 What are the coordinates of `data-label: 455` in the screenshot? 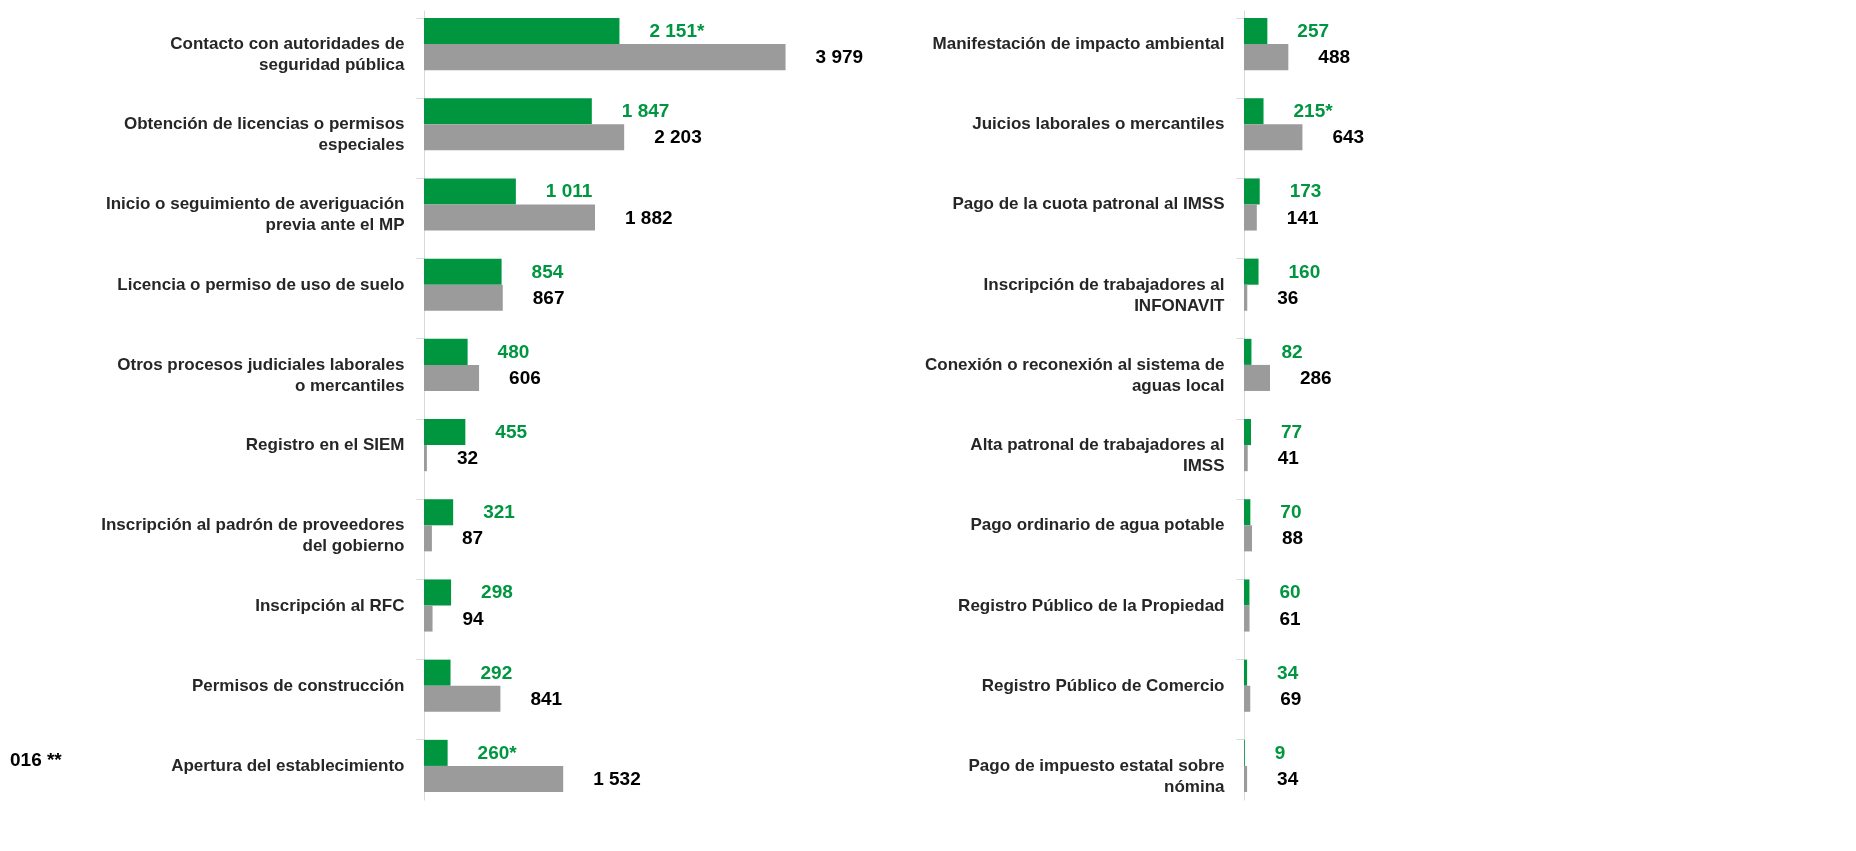 It's located at (511, 432).